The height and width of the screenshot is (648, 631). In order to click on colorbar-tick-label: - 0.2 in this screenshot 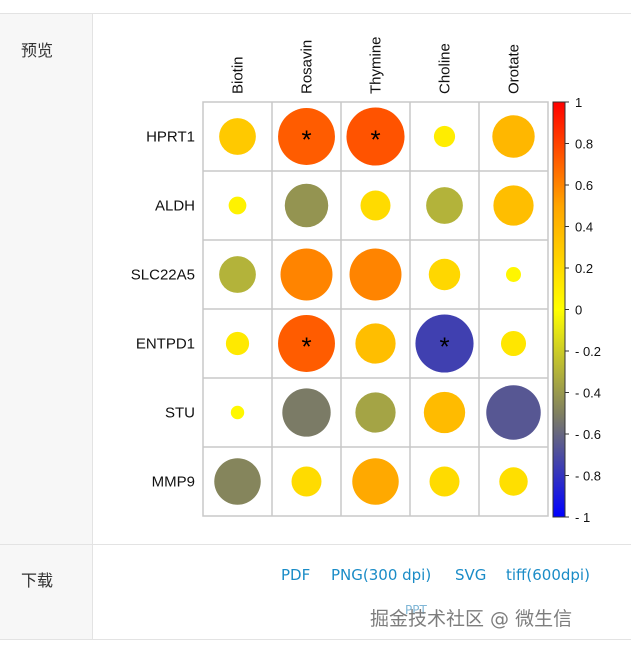, I will do `click(588, 351)`.